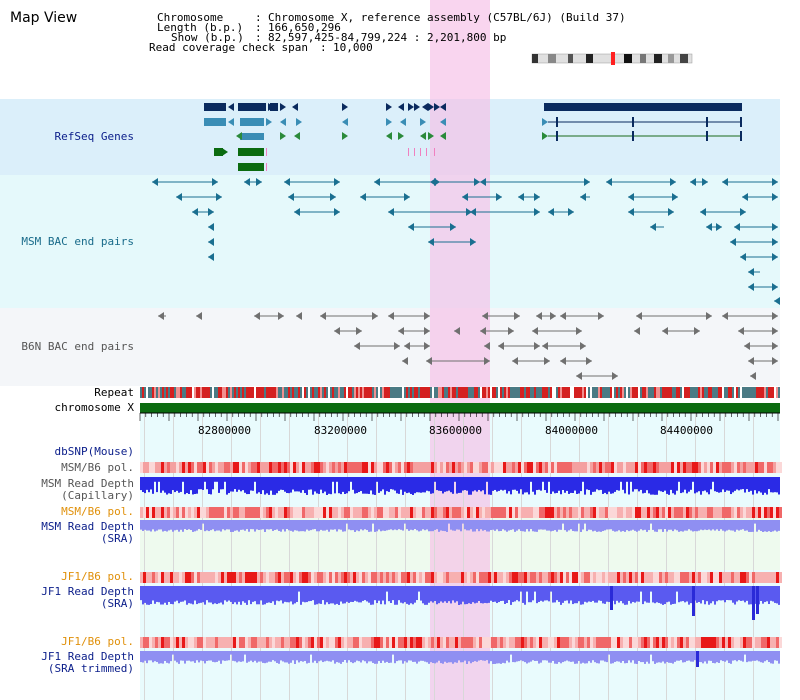  I want to click on jf1-b6-pol-label-1: JF1/B6 pol., so click(97, 576).